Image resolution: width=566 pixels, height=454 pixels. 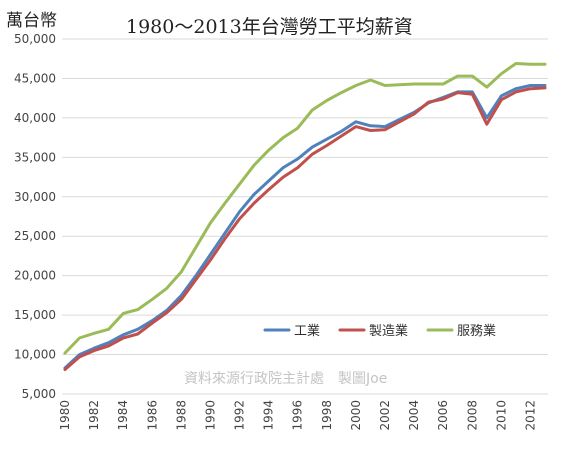 What do you see at coordinates (35, 157) in the screenshot?
I see `y-tick-label: 35,000` at bounding box center [35, 157].